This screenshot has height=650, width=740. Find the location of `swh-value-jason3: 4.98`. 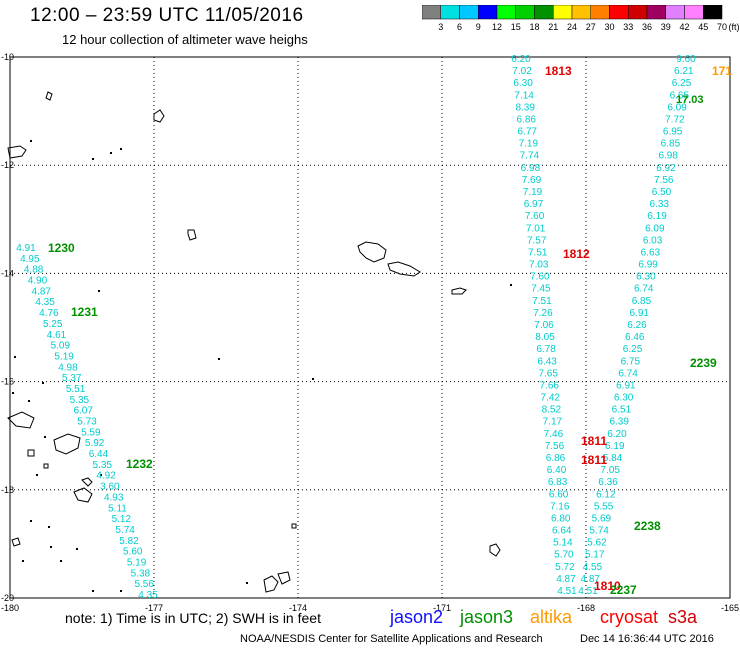

swh-value-jason3: 4.98 is located at coordinates (68, 367).